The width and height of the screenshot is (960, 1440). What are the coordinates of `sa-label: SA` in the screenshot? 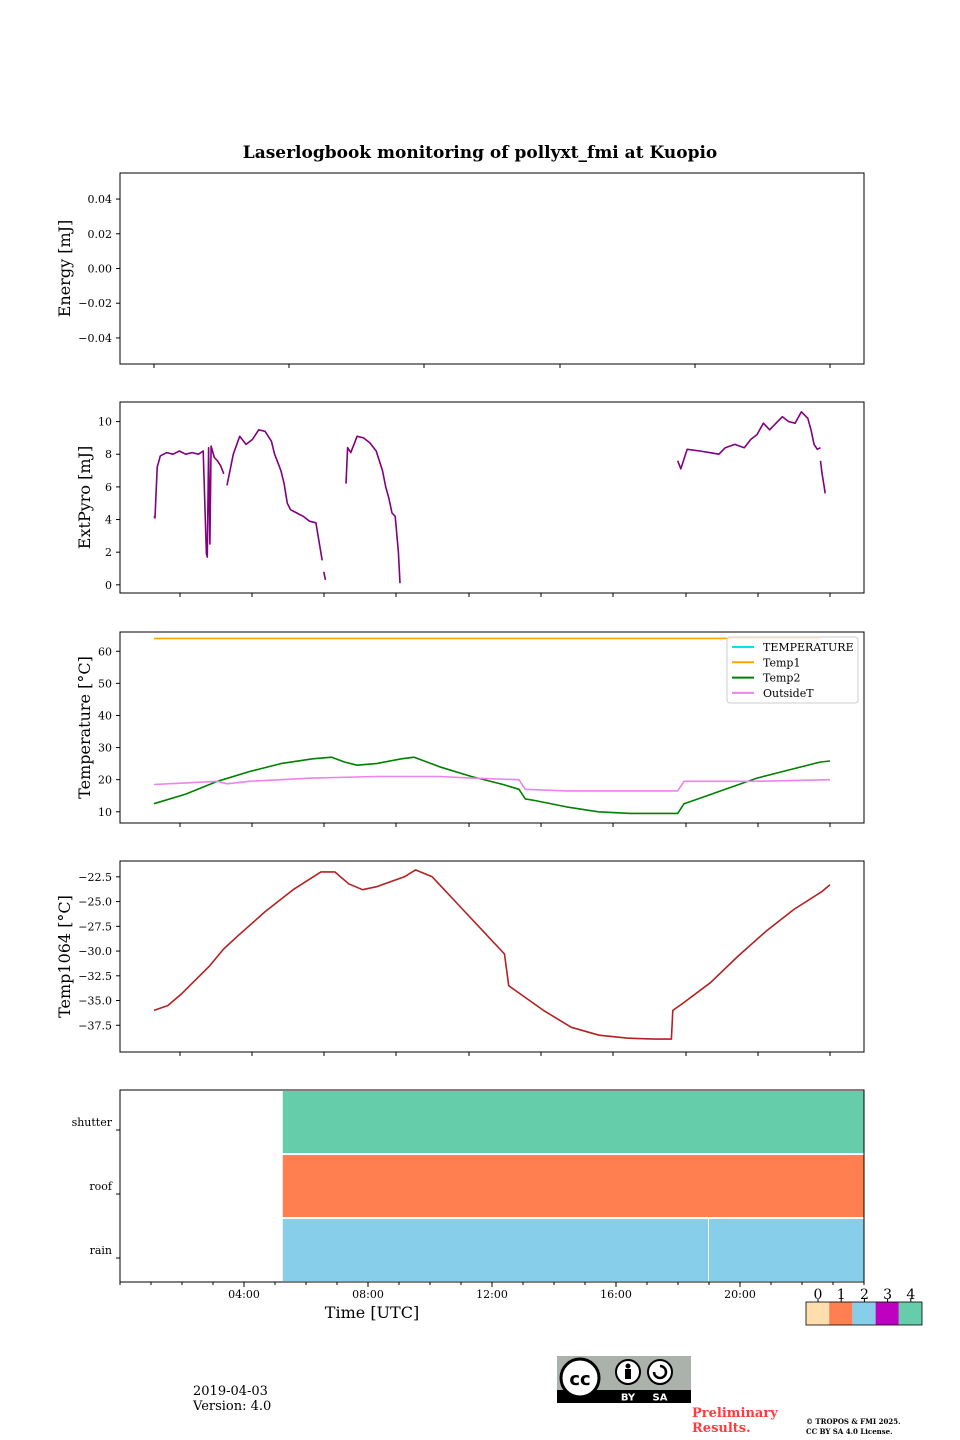 It's located at (660, 1398).